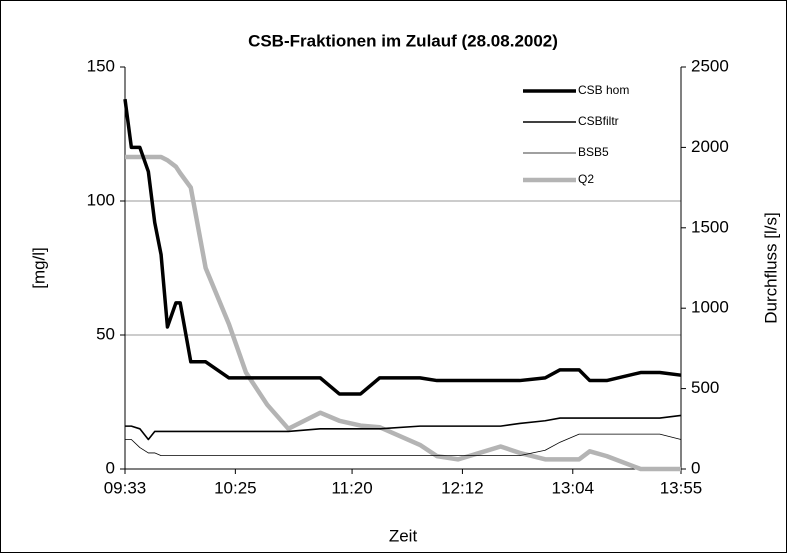  I want to click on x-tick-label: 12:12, so click(462, 487).